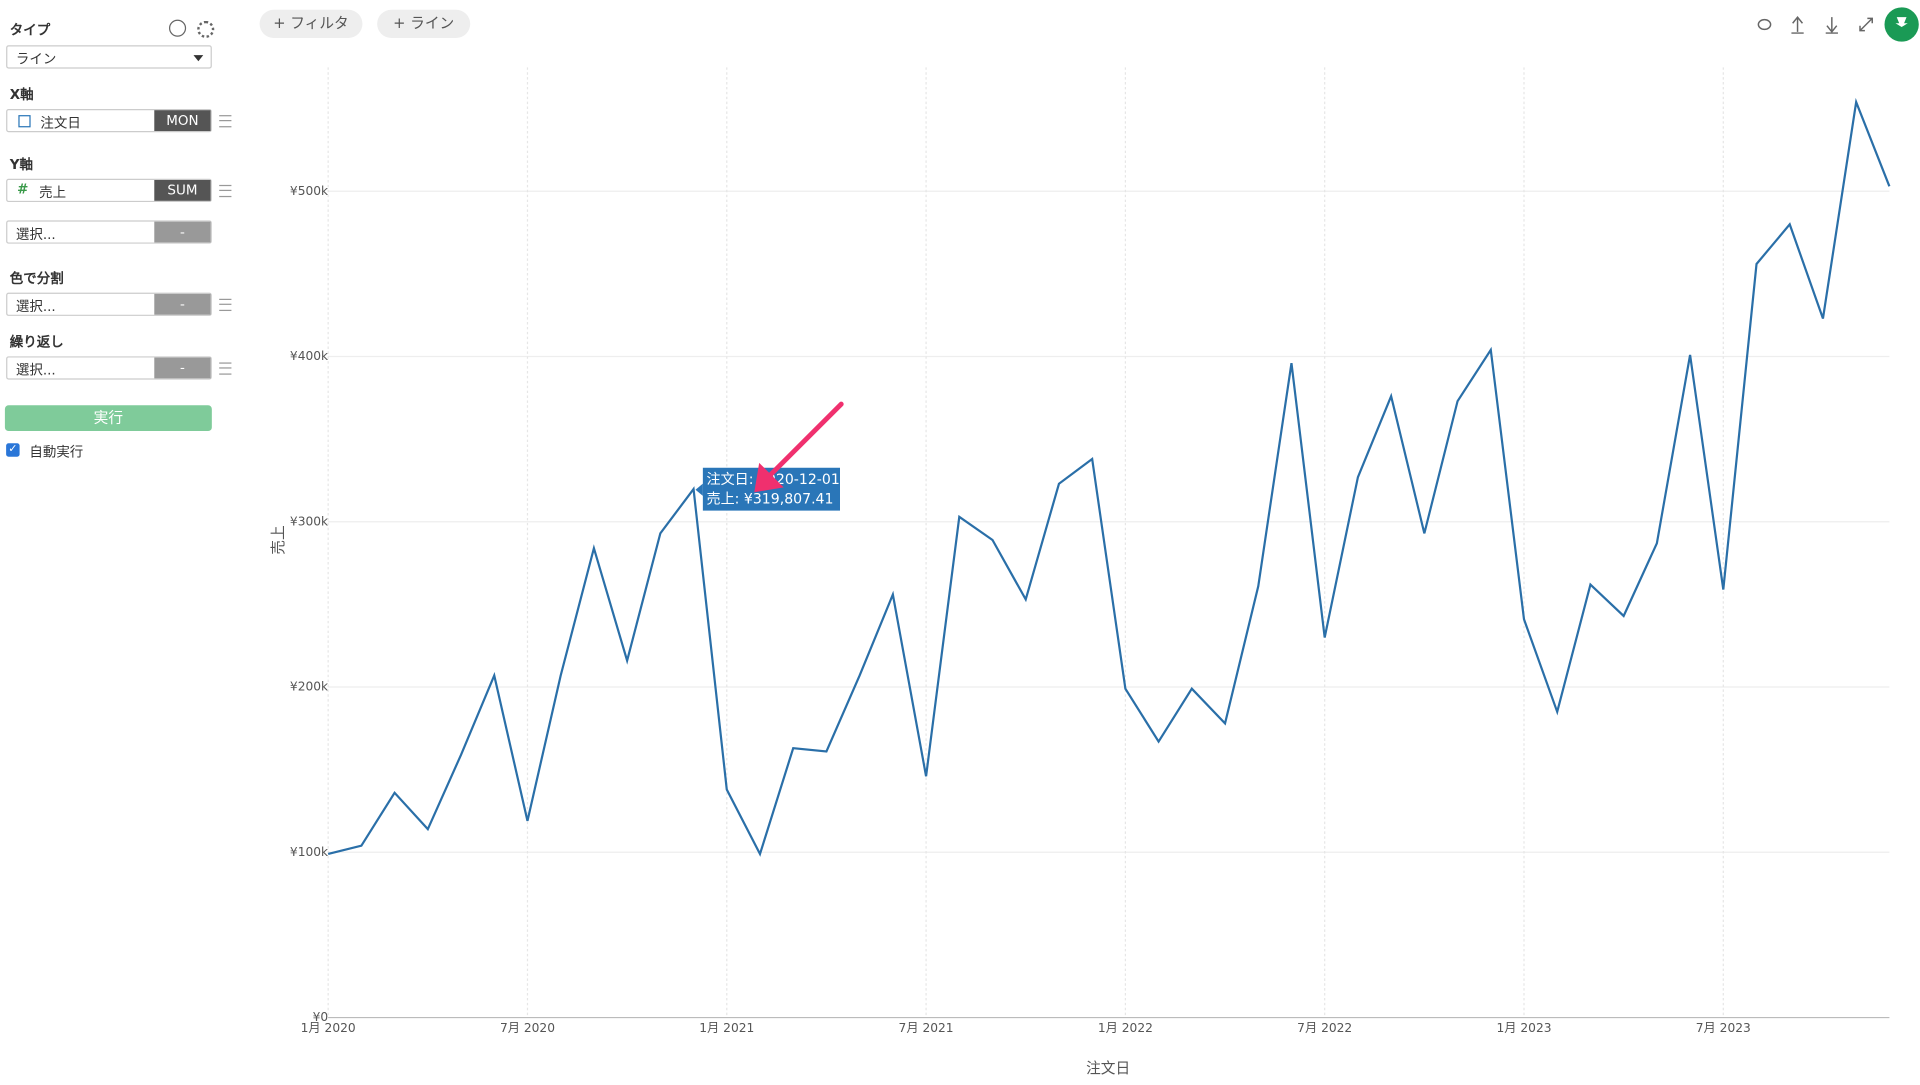 This screenshot has height=1085, width=1920. I want to click on download-icon, so click(1831, 25).